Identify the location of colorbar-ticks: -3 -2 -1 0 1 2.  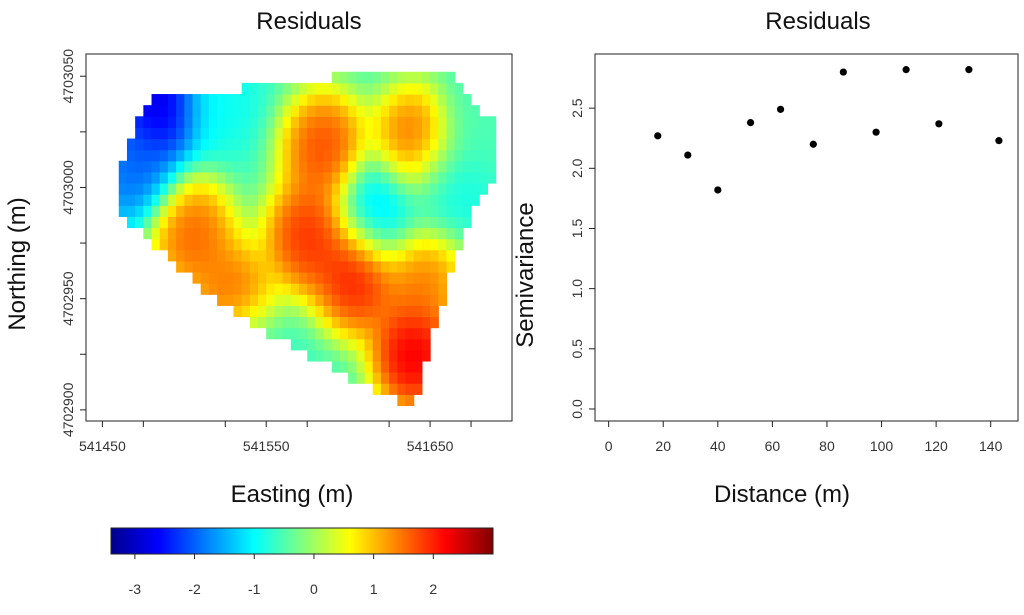
(283, 575).